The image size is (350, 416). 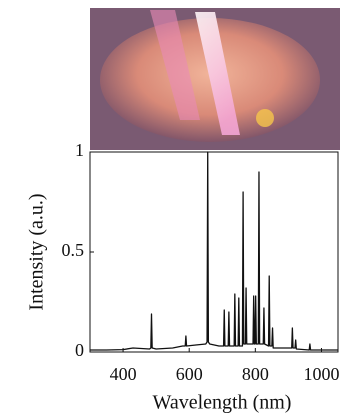 What do you see at coordinates (79, 150) in the screenshot?
I see `y-tick-label: 1` at bounding box center [79, 150].